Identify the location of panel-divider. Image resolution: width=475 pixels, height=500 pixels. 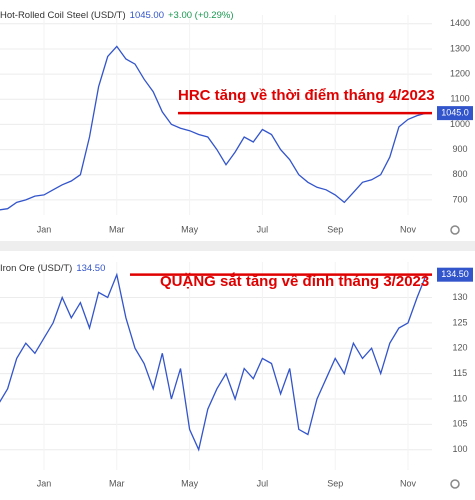
(237, 246).